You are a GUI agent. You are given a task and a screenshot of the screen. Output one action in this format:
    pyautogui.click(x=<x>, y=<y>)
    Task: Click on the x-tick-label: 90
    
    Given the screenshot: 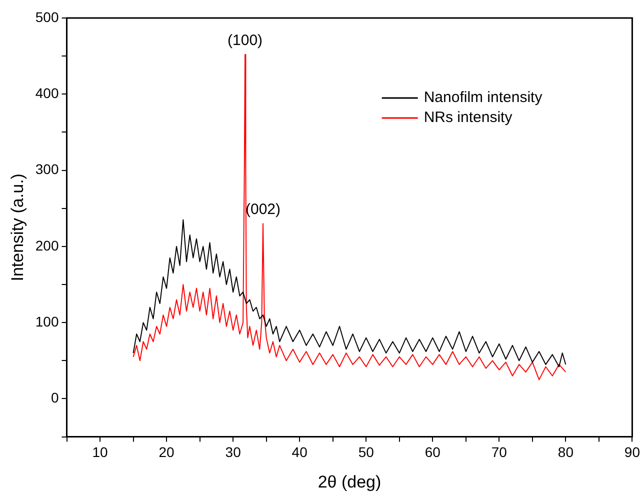 What is the action you would take?
    pyautogui.click(x=632, y=452)
    